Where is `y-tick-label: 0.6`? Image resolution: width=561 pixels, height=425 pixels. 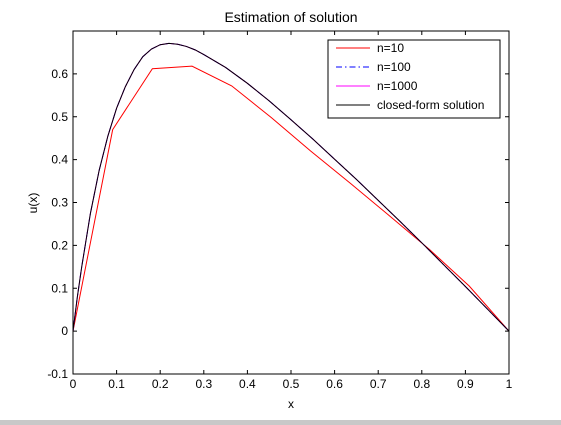 y-tick-label: 0.6 is located at coordinates (59, 74).